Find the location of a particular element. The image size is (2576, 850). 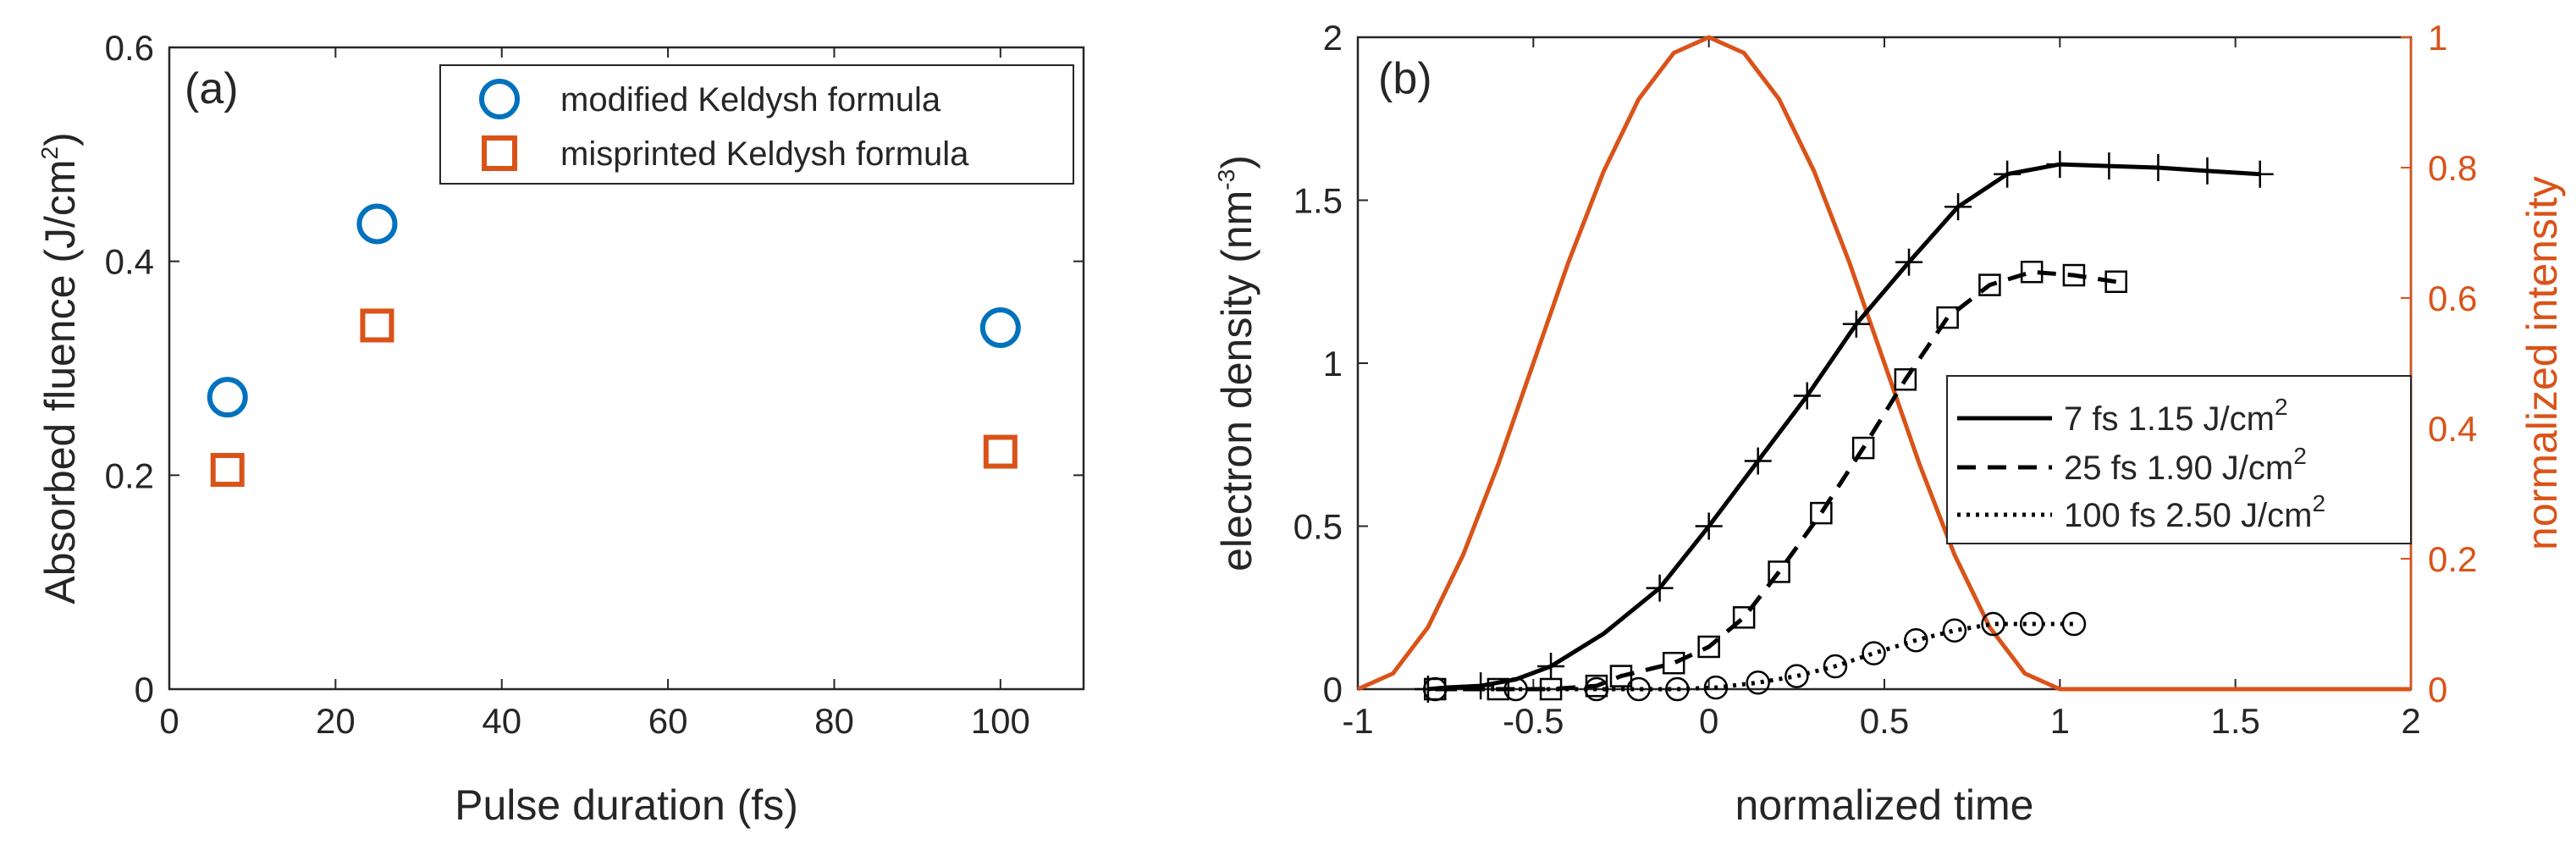

legend-label-25fs-text: 25 fs 1.90 J/cm is located at coordinates (2179, 468).